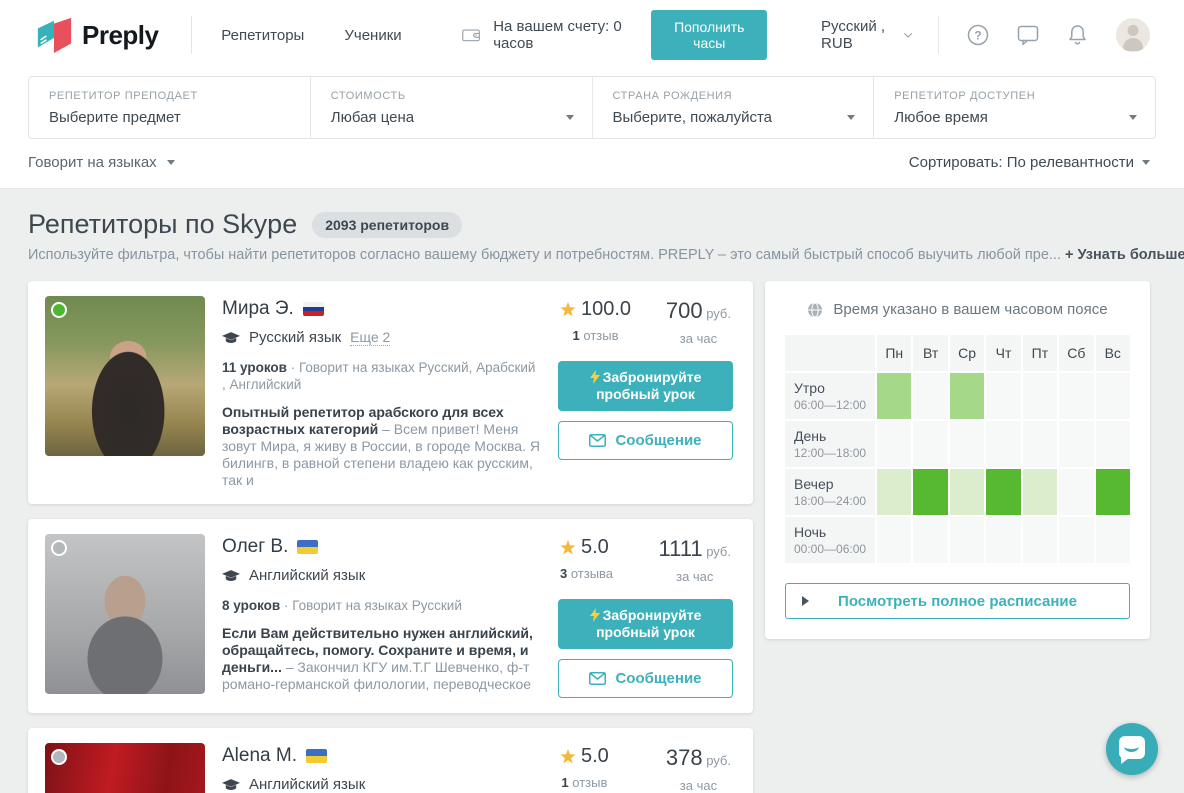  I want to click on view-full-schedule-button: Посмотреть полное расписание, so click(957, 601).